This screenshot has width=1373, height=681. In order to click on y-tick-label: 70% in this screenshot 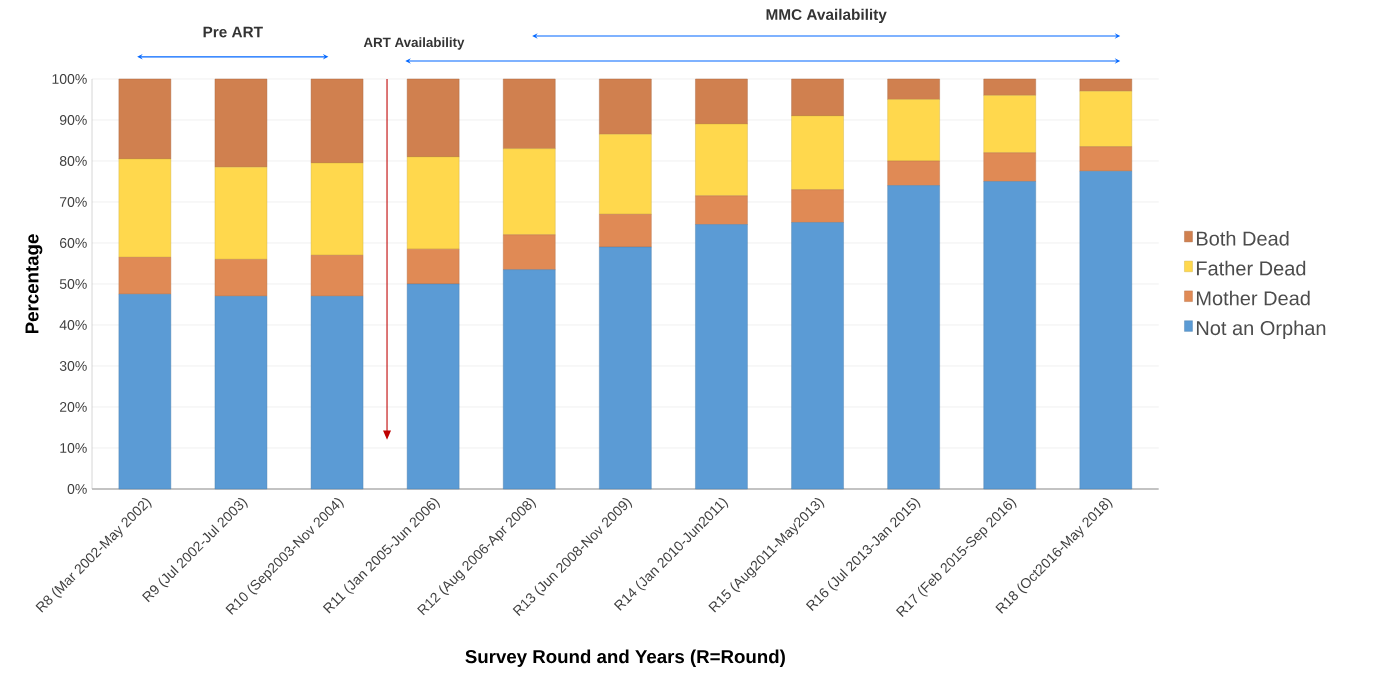, I will do `click(73, 202)`.